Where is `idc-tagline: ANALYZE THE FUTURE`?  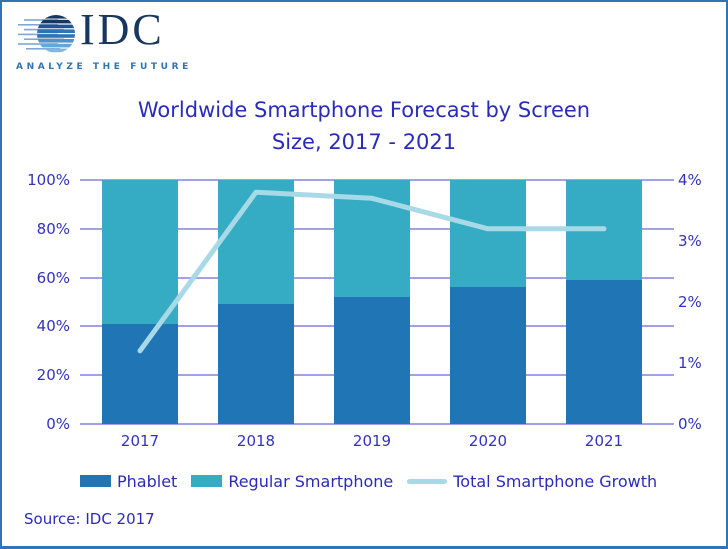
idc-tagline: ANALYZE THE FUTURE is located at coordinates (104, 67).